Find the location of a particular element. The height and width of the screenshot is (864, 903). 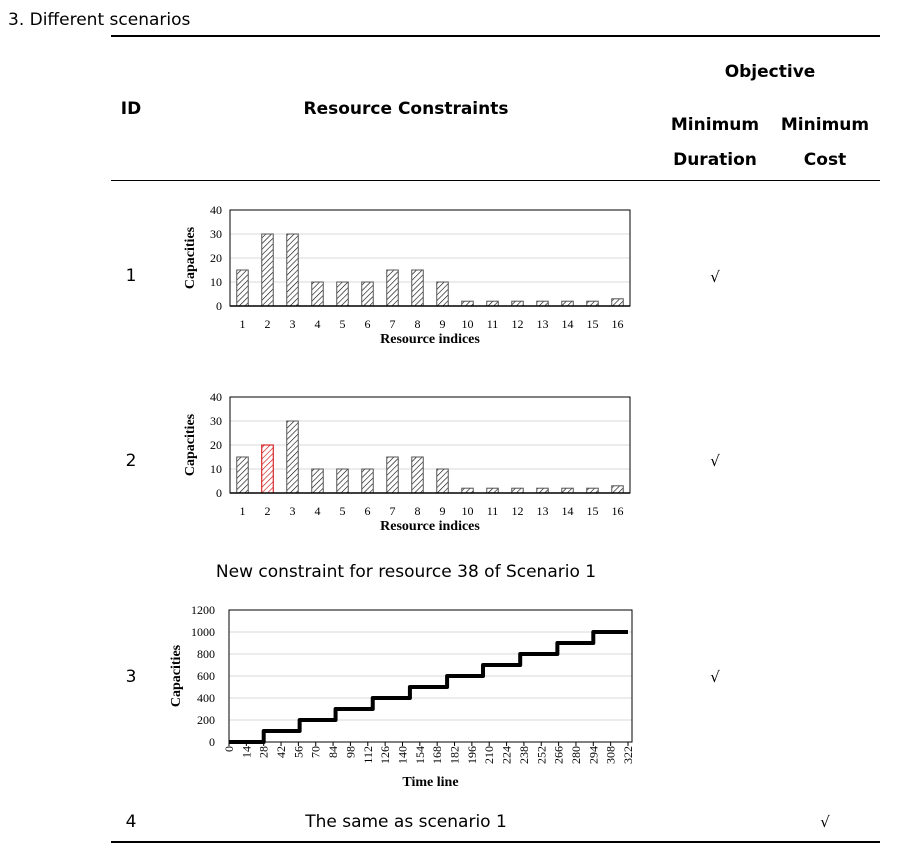

x-tick-label: 28 is located at coordinates (264, 752).